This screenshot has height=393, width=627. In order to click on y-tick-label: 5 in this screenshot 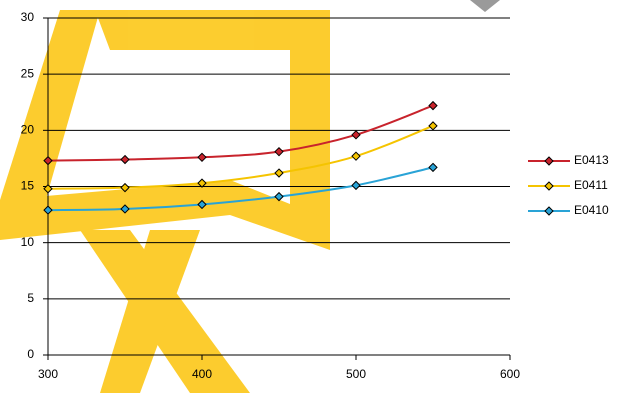, I will do `click(30, 298)`.